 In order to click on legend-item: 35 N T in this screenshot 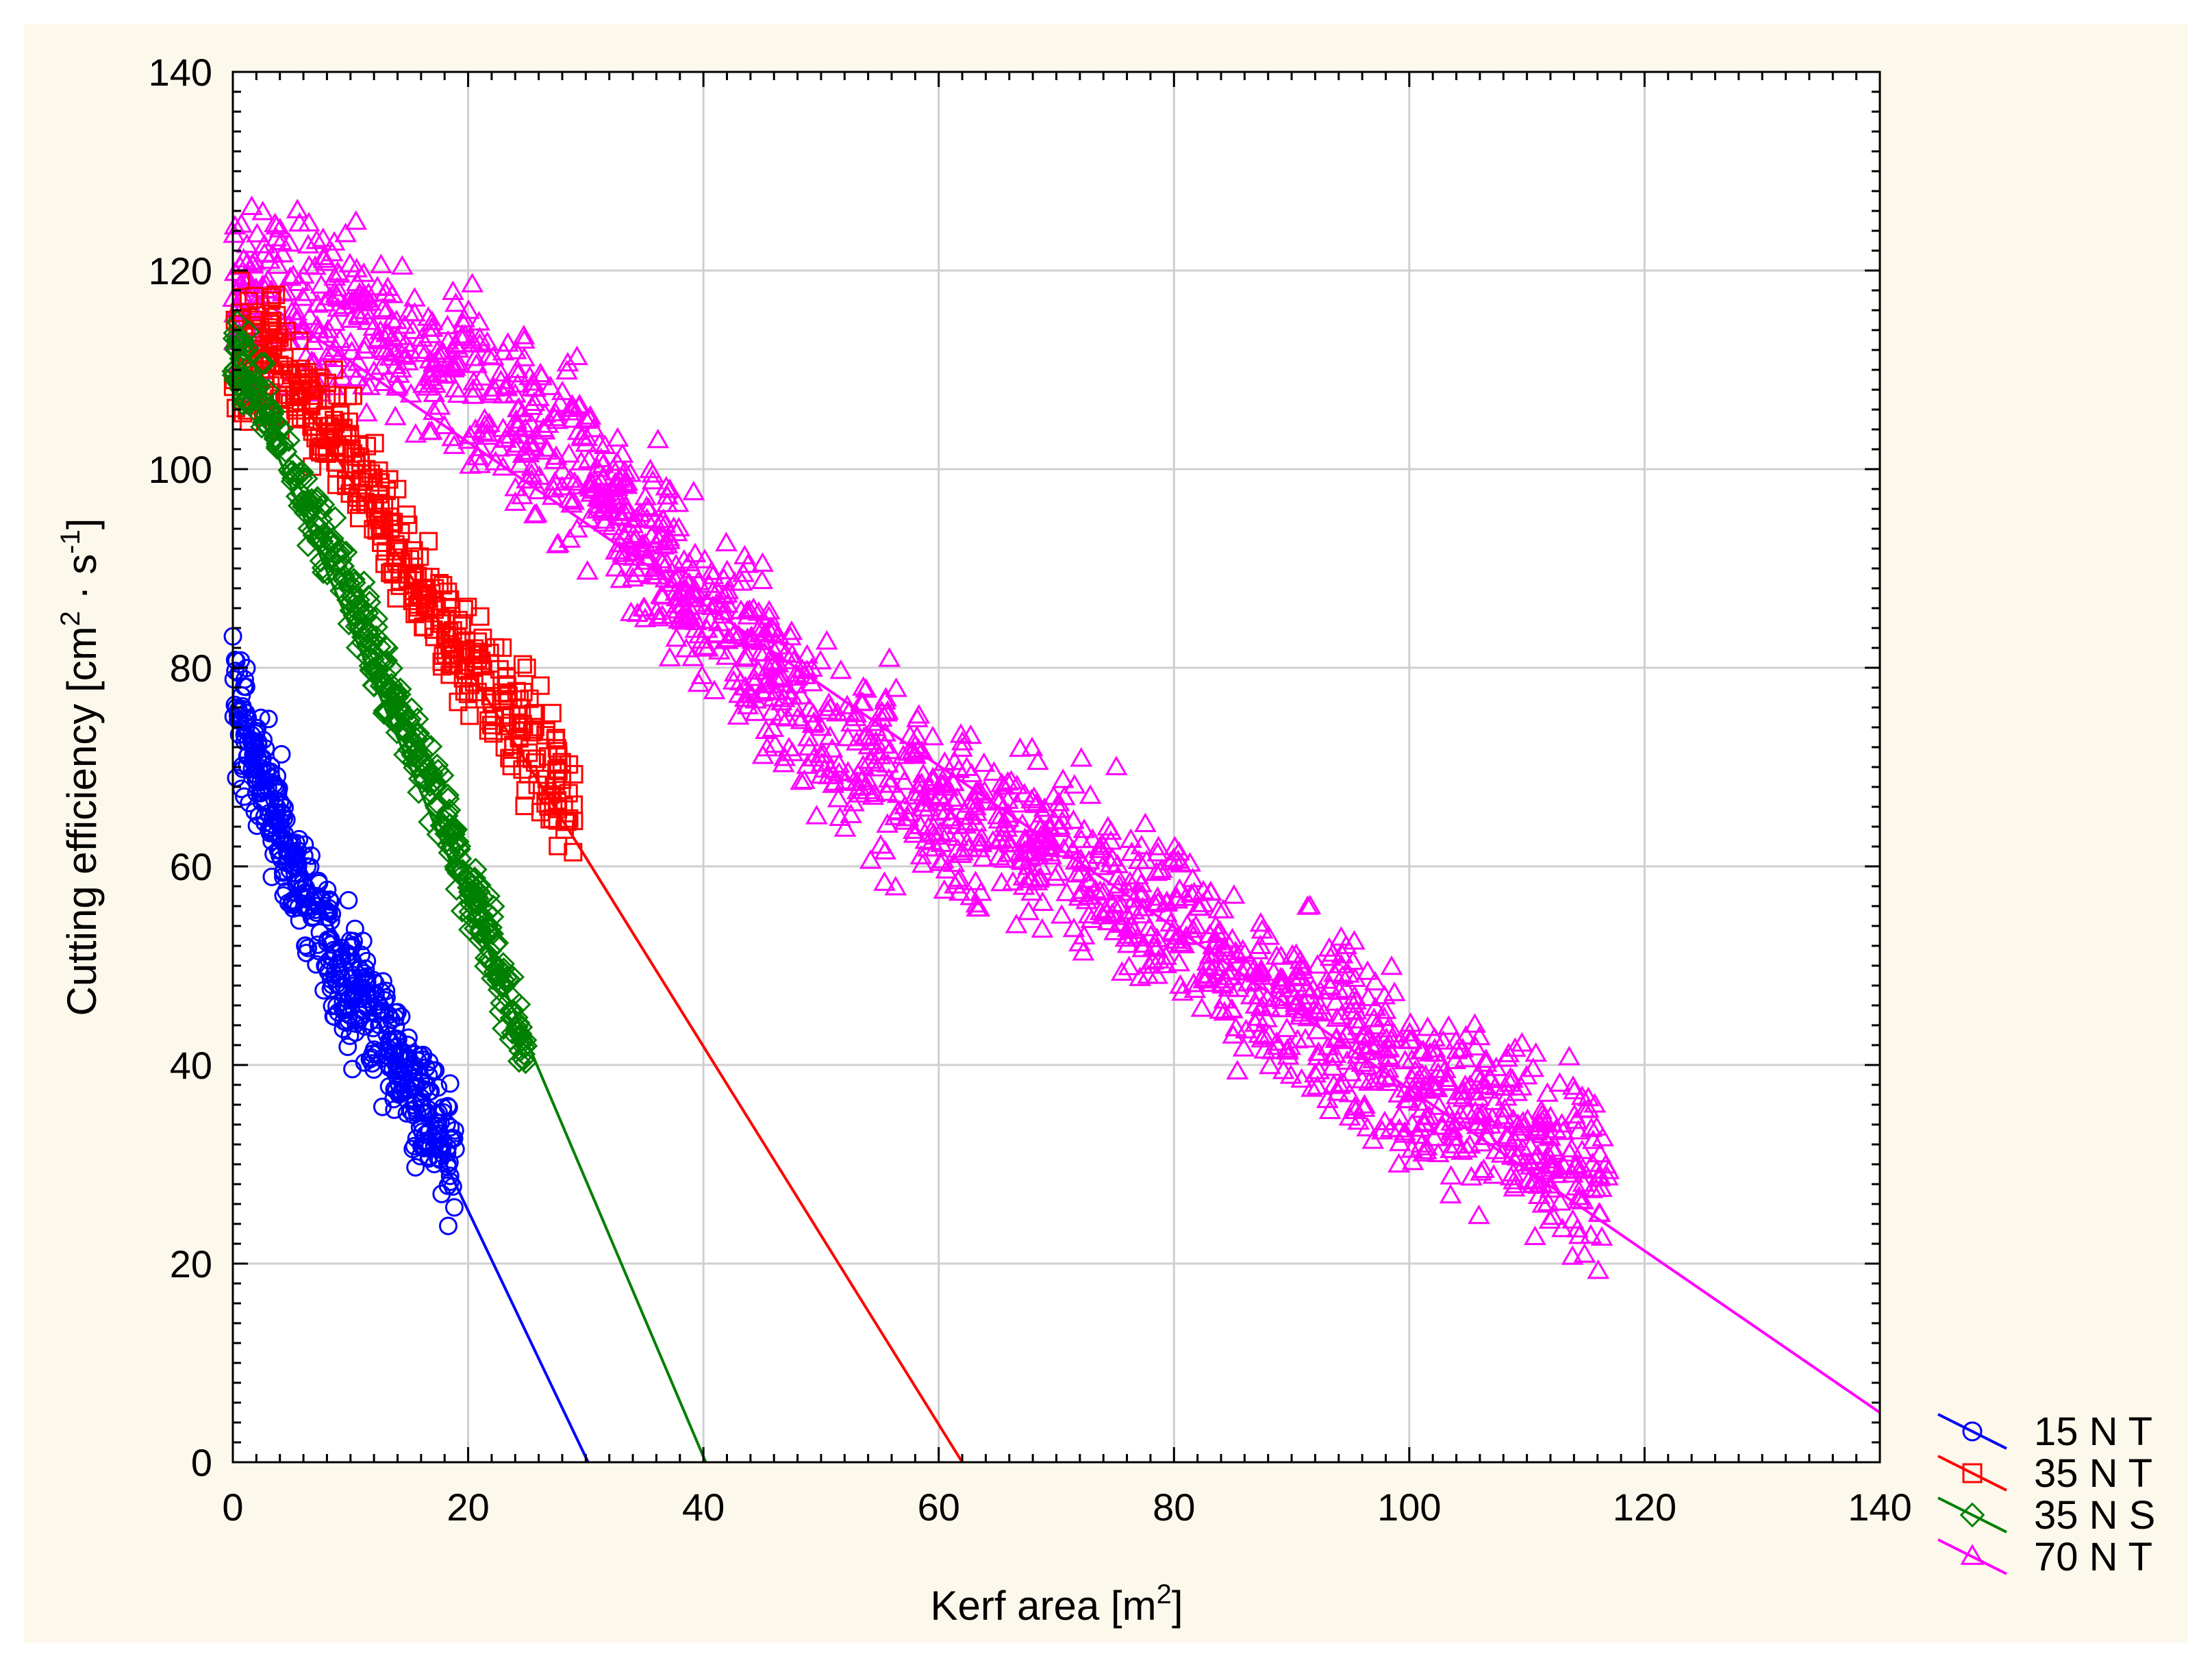, I will do `click(2044, 1473)`.